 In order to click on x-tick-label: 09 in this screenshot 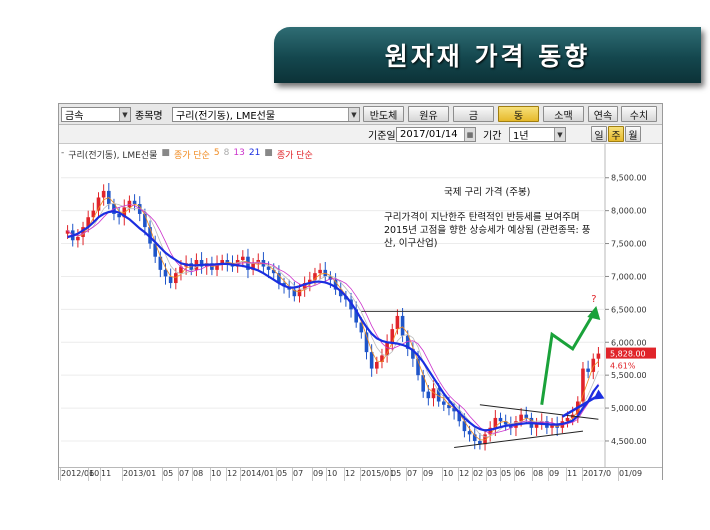, I will do `click(428, 473)`.